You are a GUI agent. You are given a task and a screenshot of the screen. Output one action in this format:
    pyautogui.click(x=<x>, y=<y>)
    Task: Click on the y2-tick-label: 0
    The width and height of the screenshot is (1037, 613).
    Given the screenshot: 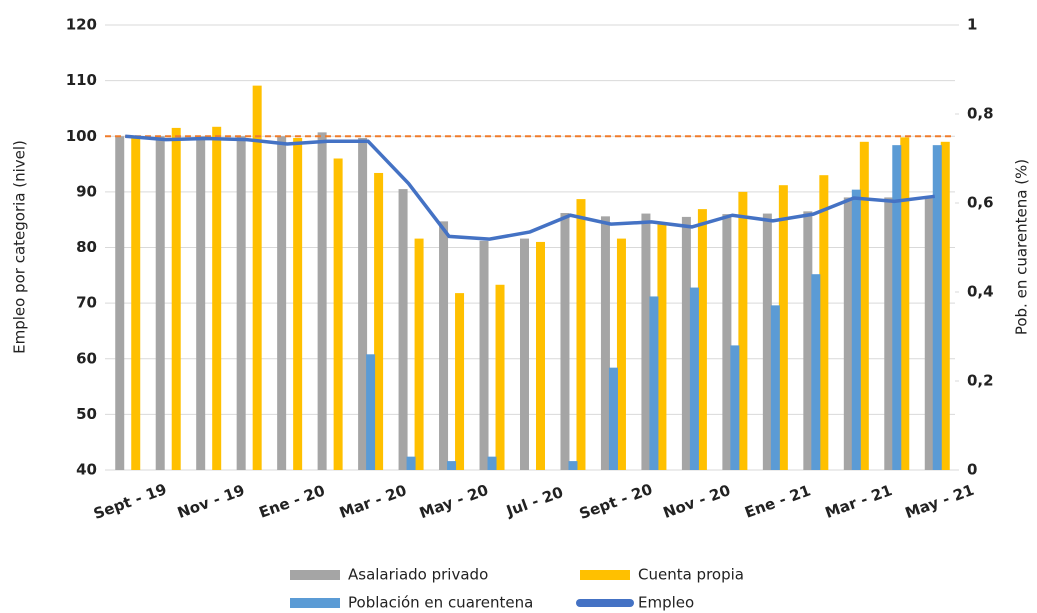 What is the action you would take?
    pyautogui.click(x=972, y=470)
    